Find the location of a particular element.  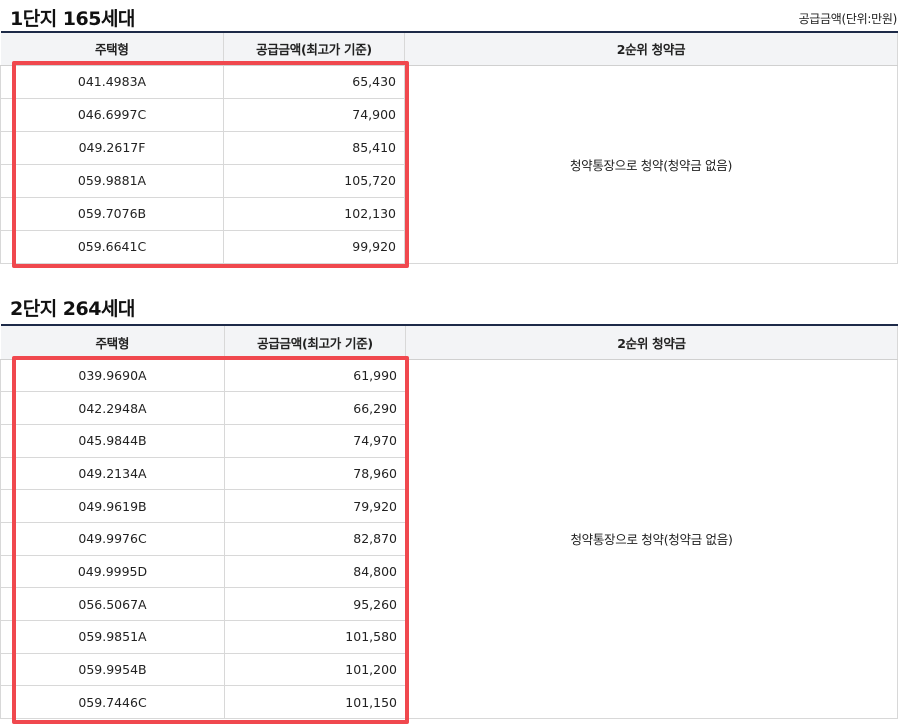

unit-type-cell: 059.6641C is located at coordinates (112, 247).